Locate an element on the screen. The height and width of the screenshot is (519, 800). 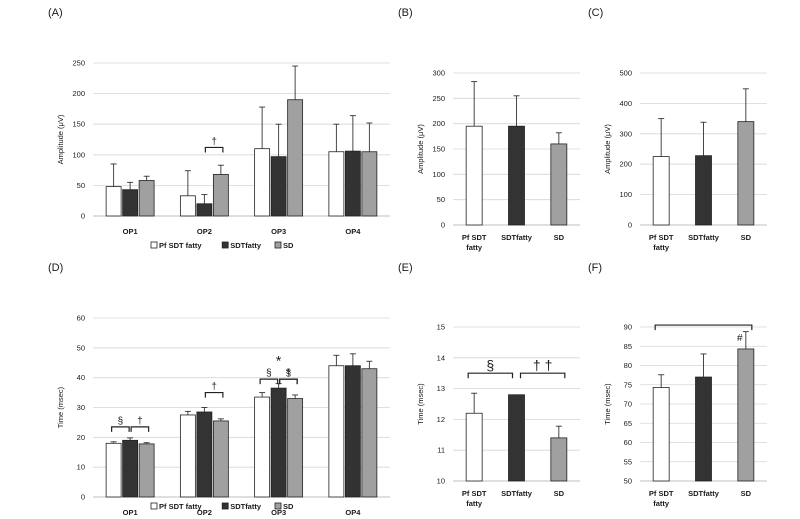
y-tick-label: 14 is located at coordinates (441, 357).